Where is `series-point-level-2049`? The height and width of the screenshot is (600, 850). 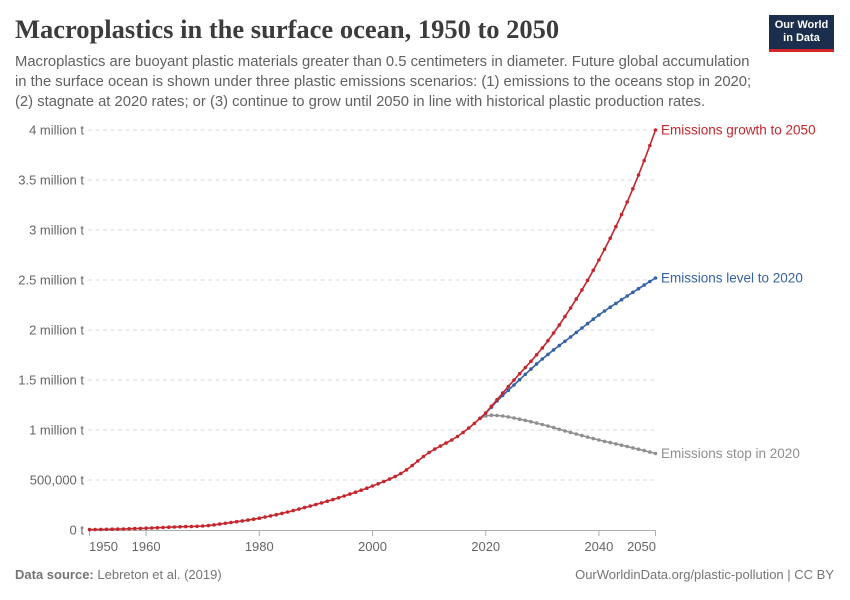
series-point-level-2049 is located at coordinates (650, 281).